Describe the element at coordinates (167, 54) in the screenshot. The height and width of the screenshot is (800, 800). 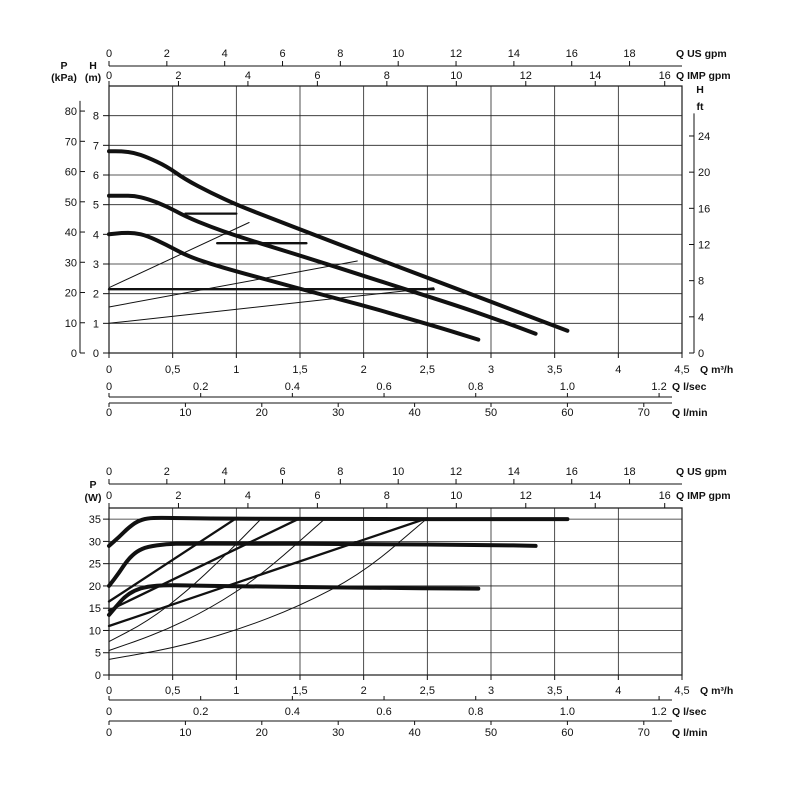
I see `us-gpm-tick-label: 2` at that location.